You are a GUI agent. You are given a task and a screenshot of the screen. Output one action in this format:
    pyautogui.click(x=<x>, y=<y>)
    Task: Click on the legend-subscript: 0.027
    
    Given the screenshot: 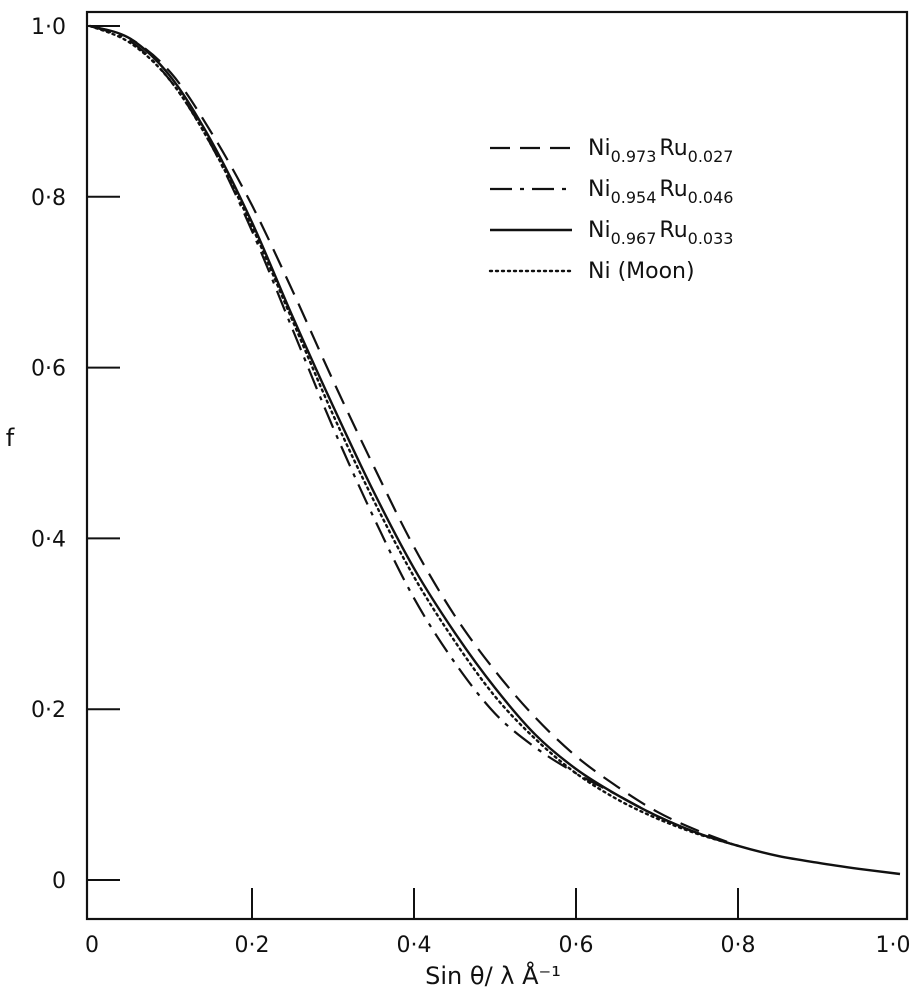 What is the action you would take?
    pyautogui.click(x=711, y=156)
    